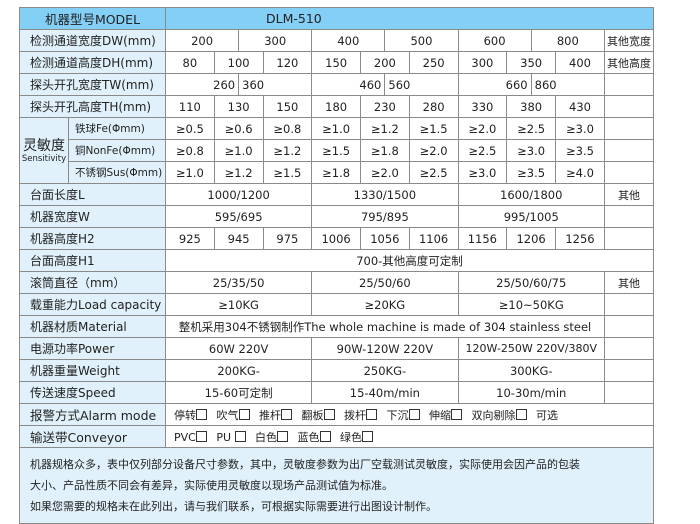 The width and height of the screenshot is (700, 524). What do you see at coordinates (482, 238) in the screenshot?
I see `cell: 1156` at bounding box center [482, 238].